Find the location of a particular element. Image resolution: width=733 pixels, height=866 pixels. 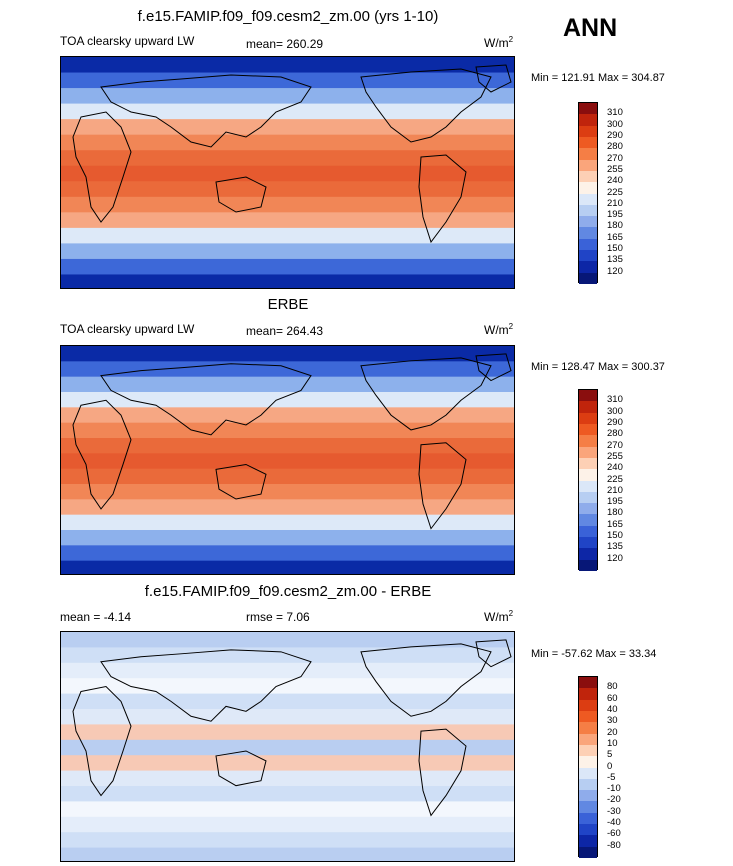

colorbar-tick-label: -40 is located at coordinates (614, 823).